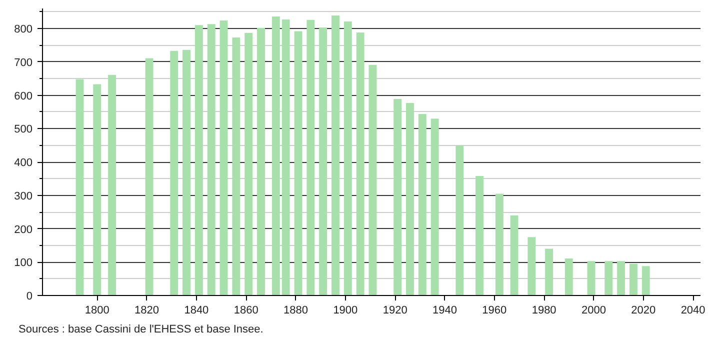 The image size is (710, 340). What do you see at coordinates (23, 62) in the screenshot?
I see `y-tick-label: 700` at bounding box center [23, 62].